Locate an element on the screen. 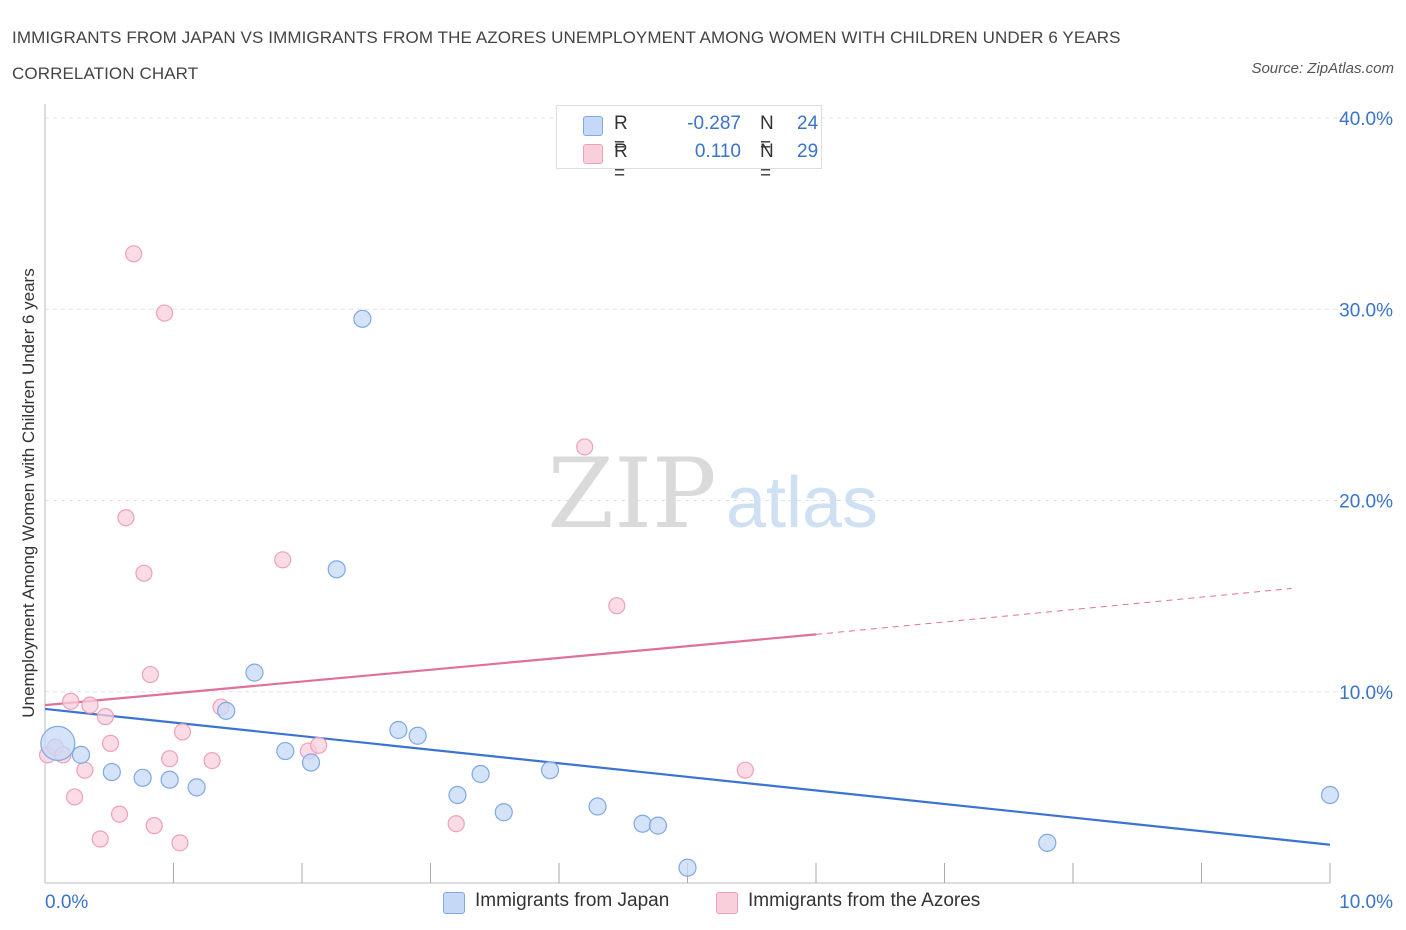  trendline-azores is located at coordinates (430, 670).